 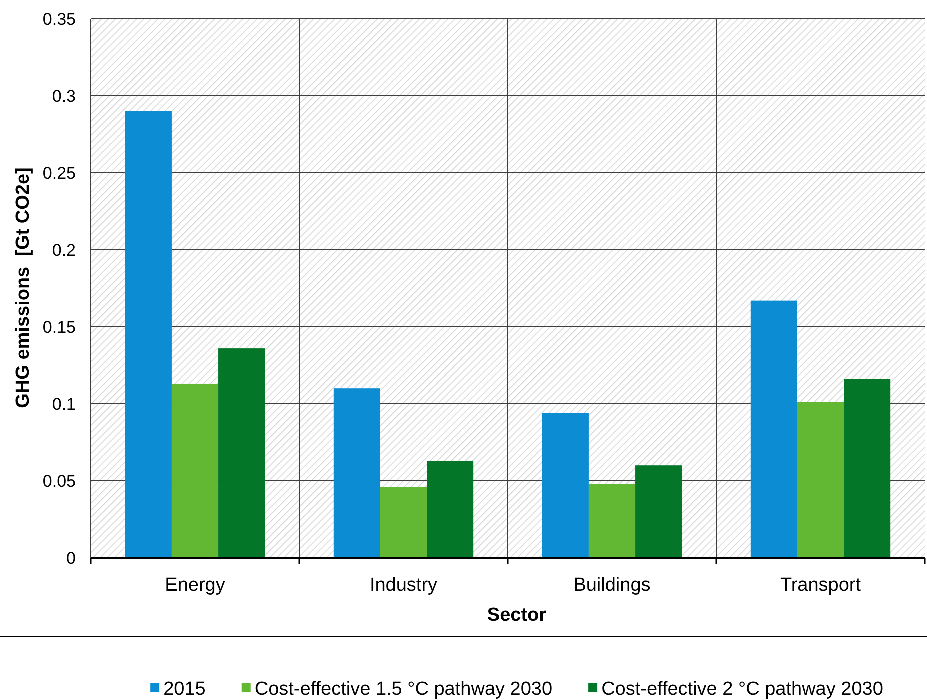 I want to click on x-tick-label: Industry, so click(x=404, y=585).